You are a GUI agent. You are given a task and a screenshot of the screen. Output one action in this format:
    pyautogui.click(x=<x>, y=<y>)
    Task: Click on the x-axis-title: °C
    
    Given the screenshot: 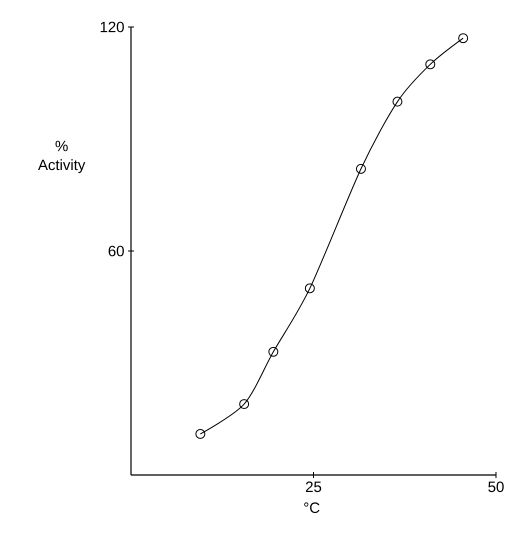 What is the action you would take?
    pyautogui.click(x=312, y=508)
    